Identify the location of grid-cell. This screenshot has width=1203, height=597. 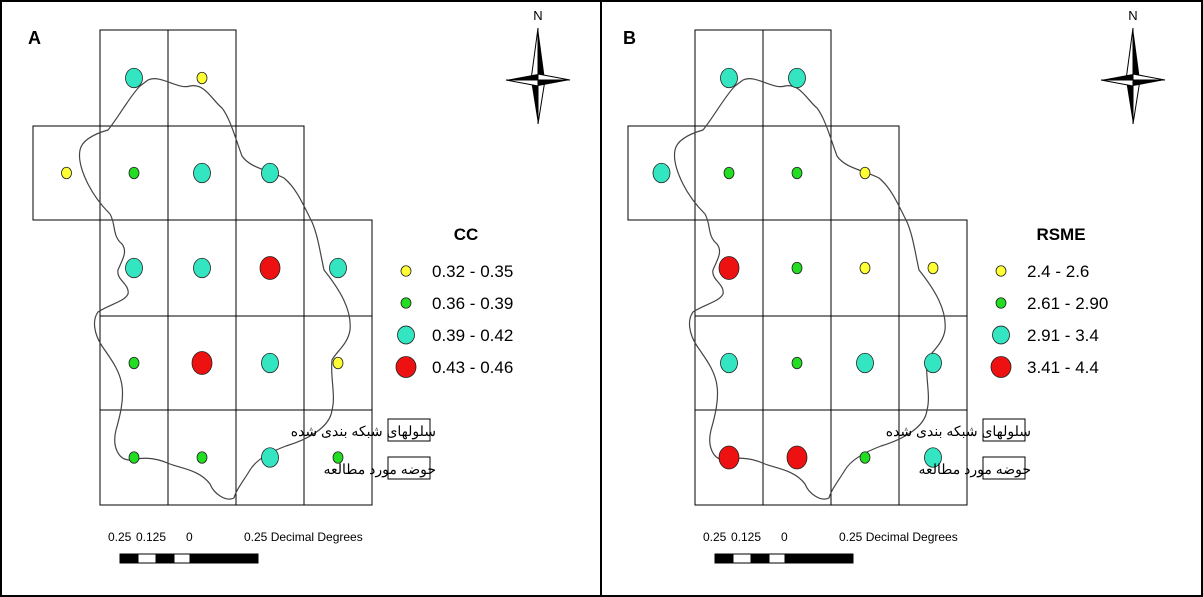
(933, 457).